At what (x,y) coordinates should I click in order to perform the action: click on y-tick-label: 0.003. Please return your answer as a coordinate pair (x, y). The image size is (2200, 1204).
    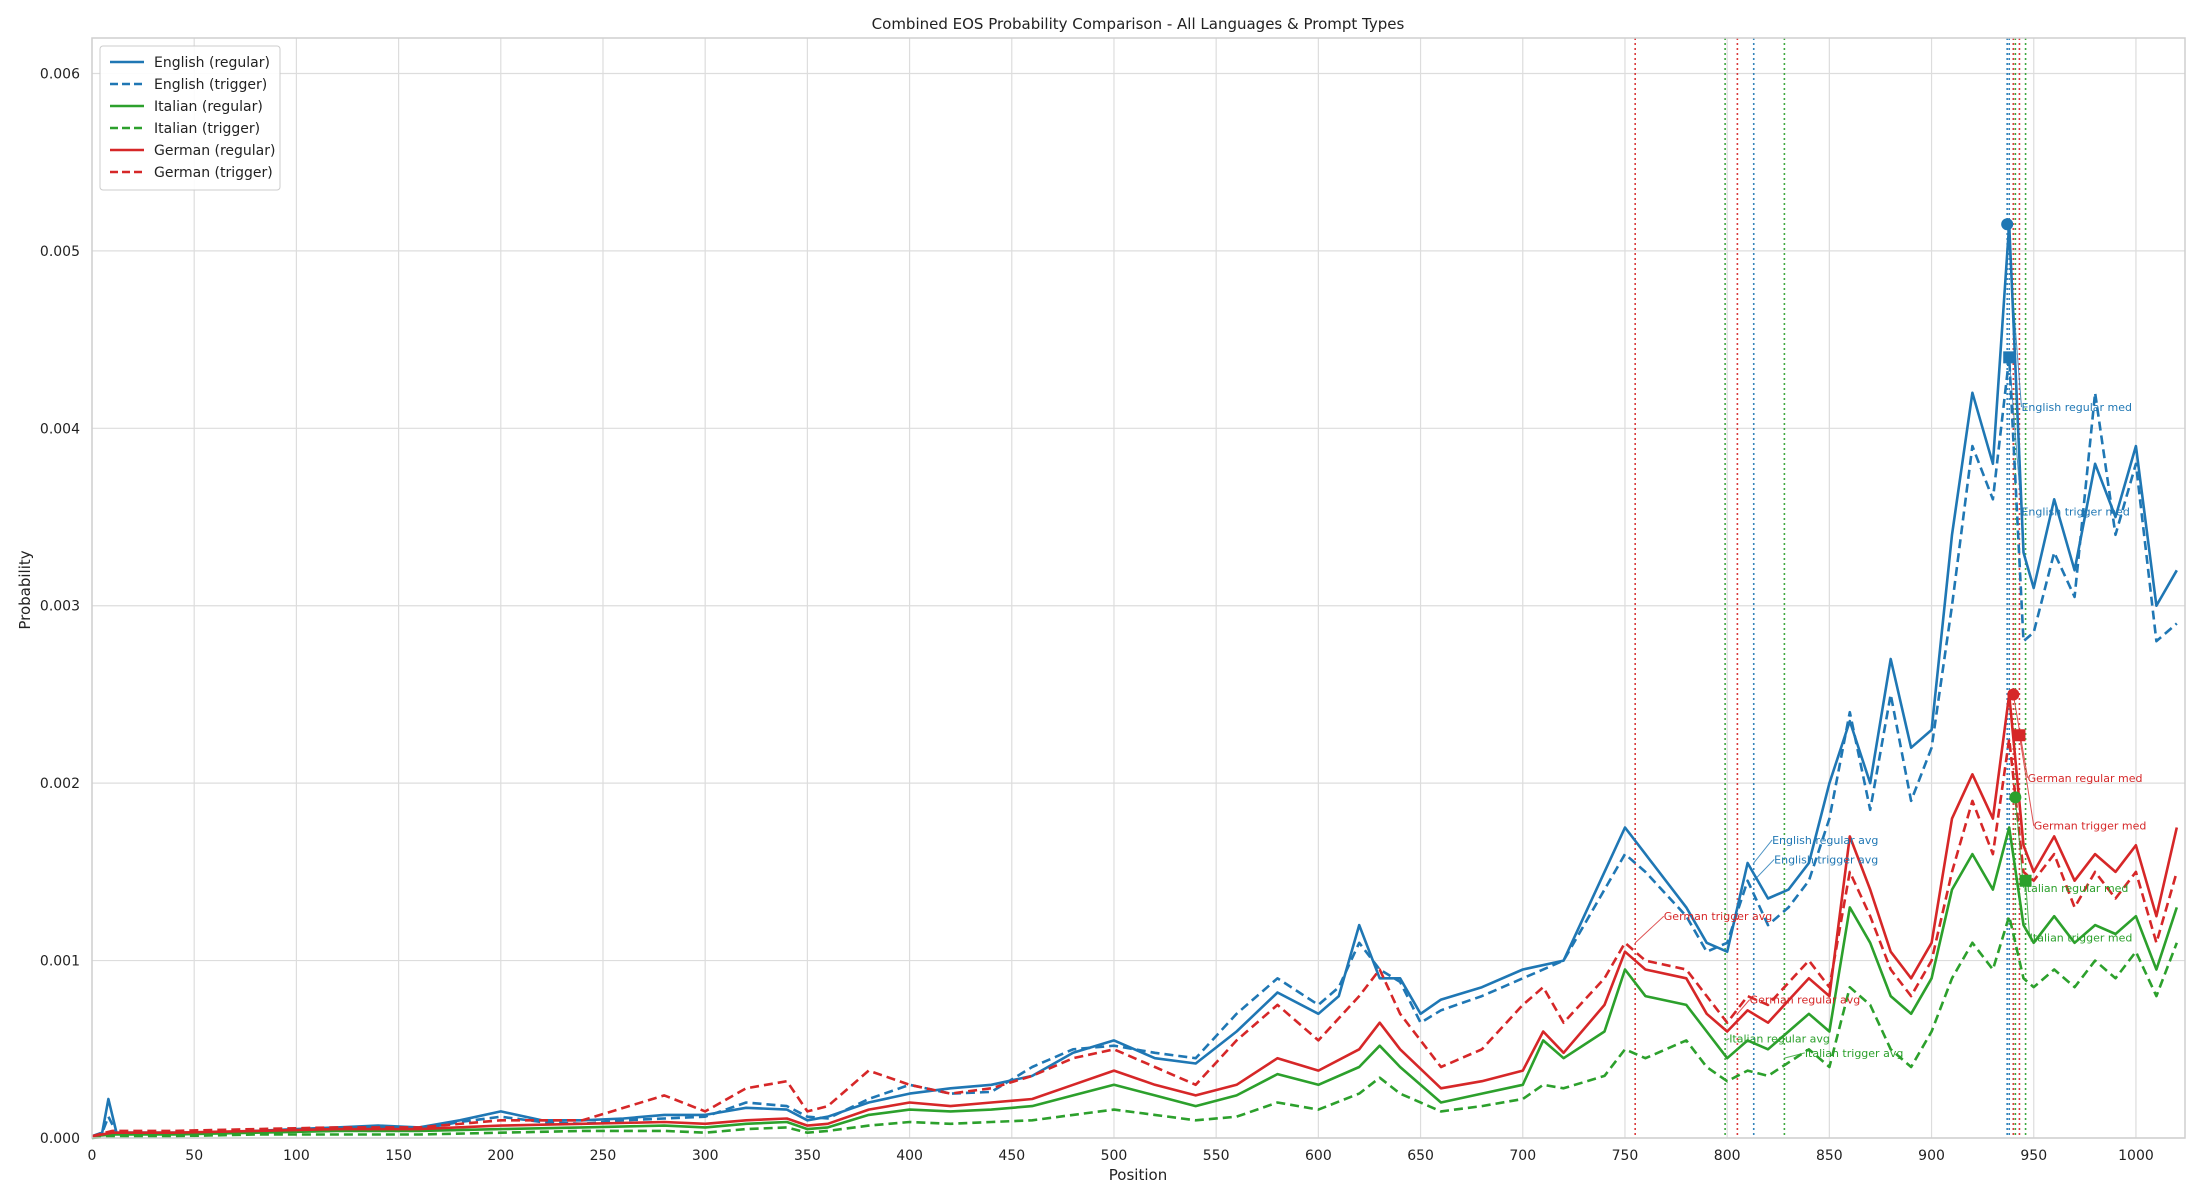
    Looking at the image, I should click on (60, 607).